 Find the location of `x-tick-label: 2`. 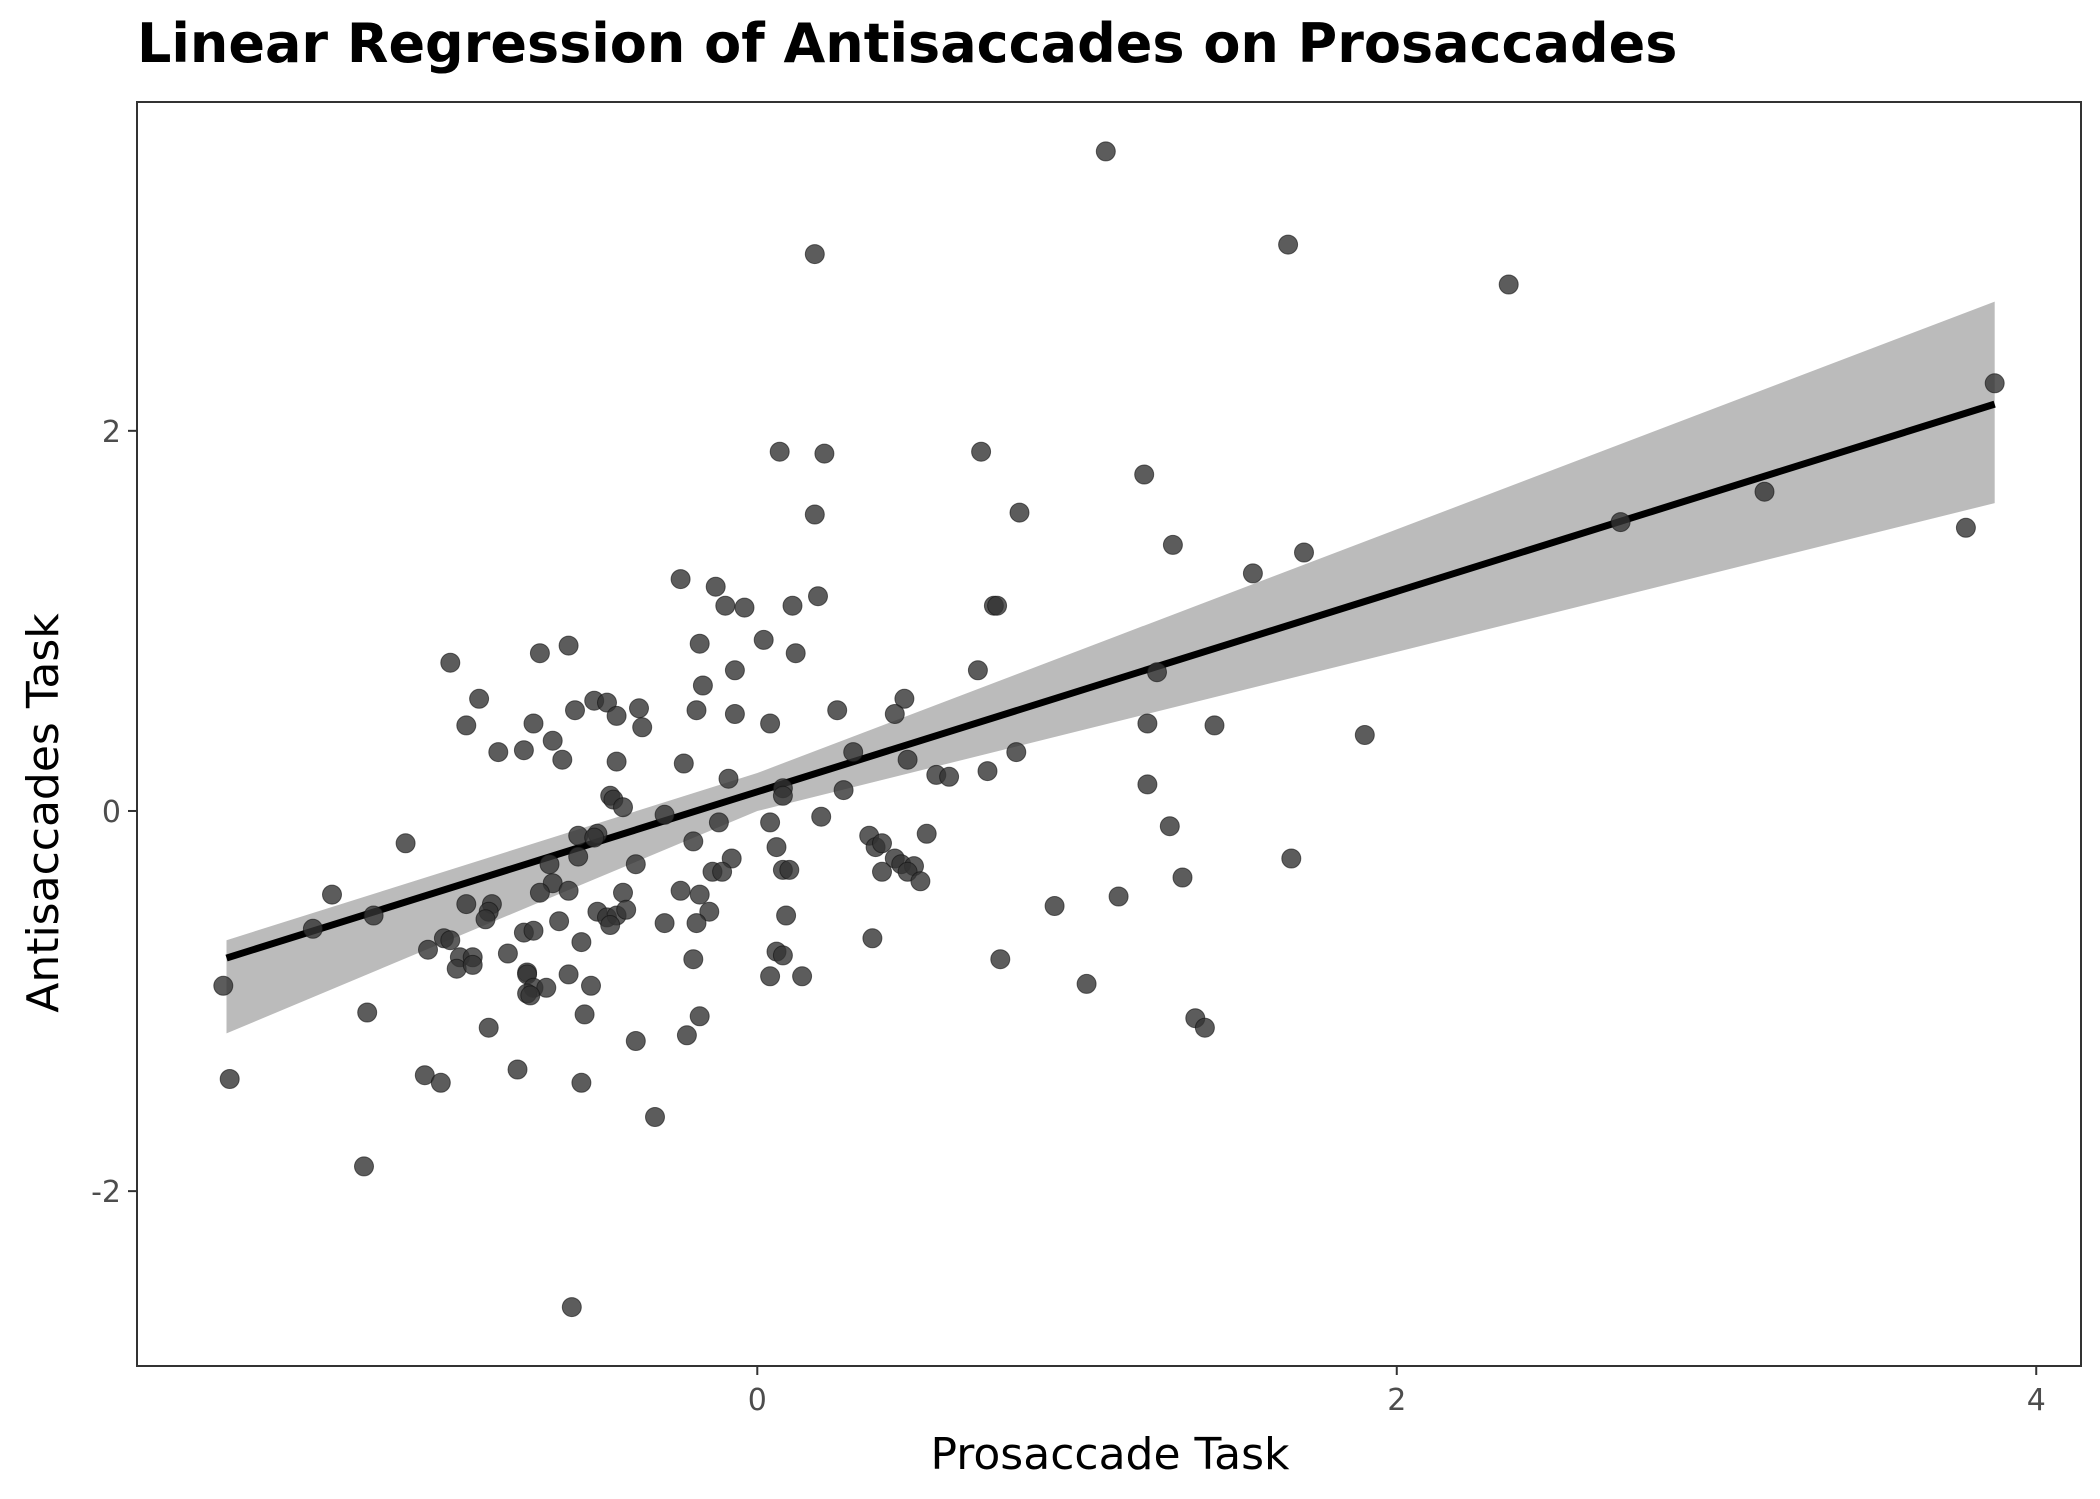

x-tick-label: 2 is located at coordinates (1396, 1400).